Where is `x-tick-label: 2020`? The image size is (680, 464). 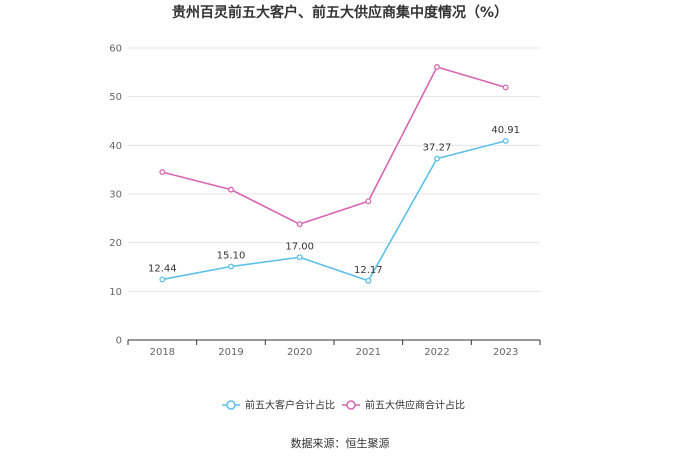
x-tick-label: 2020 is located at coordinates (299, 352).